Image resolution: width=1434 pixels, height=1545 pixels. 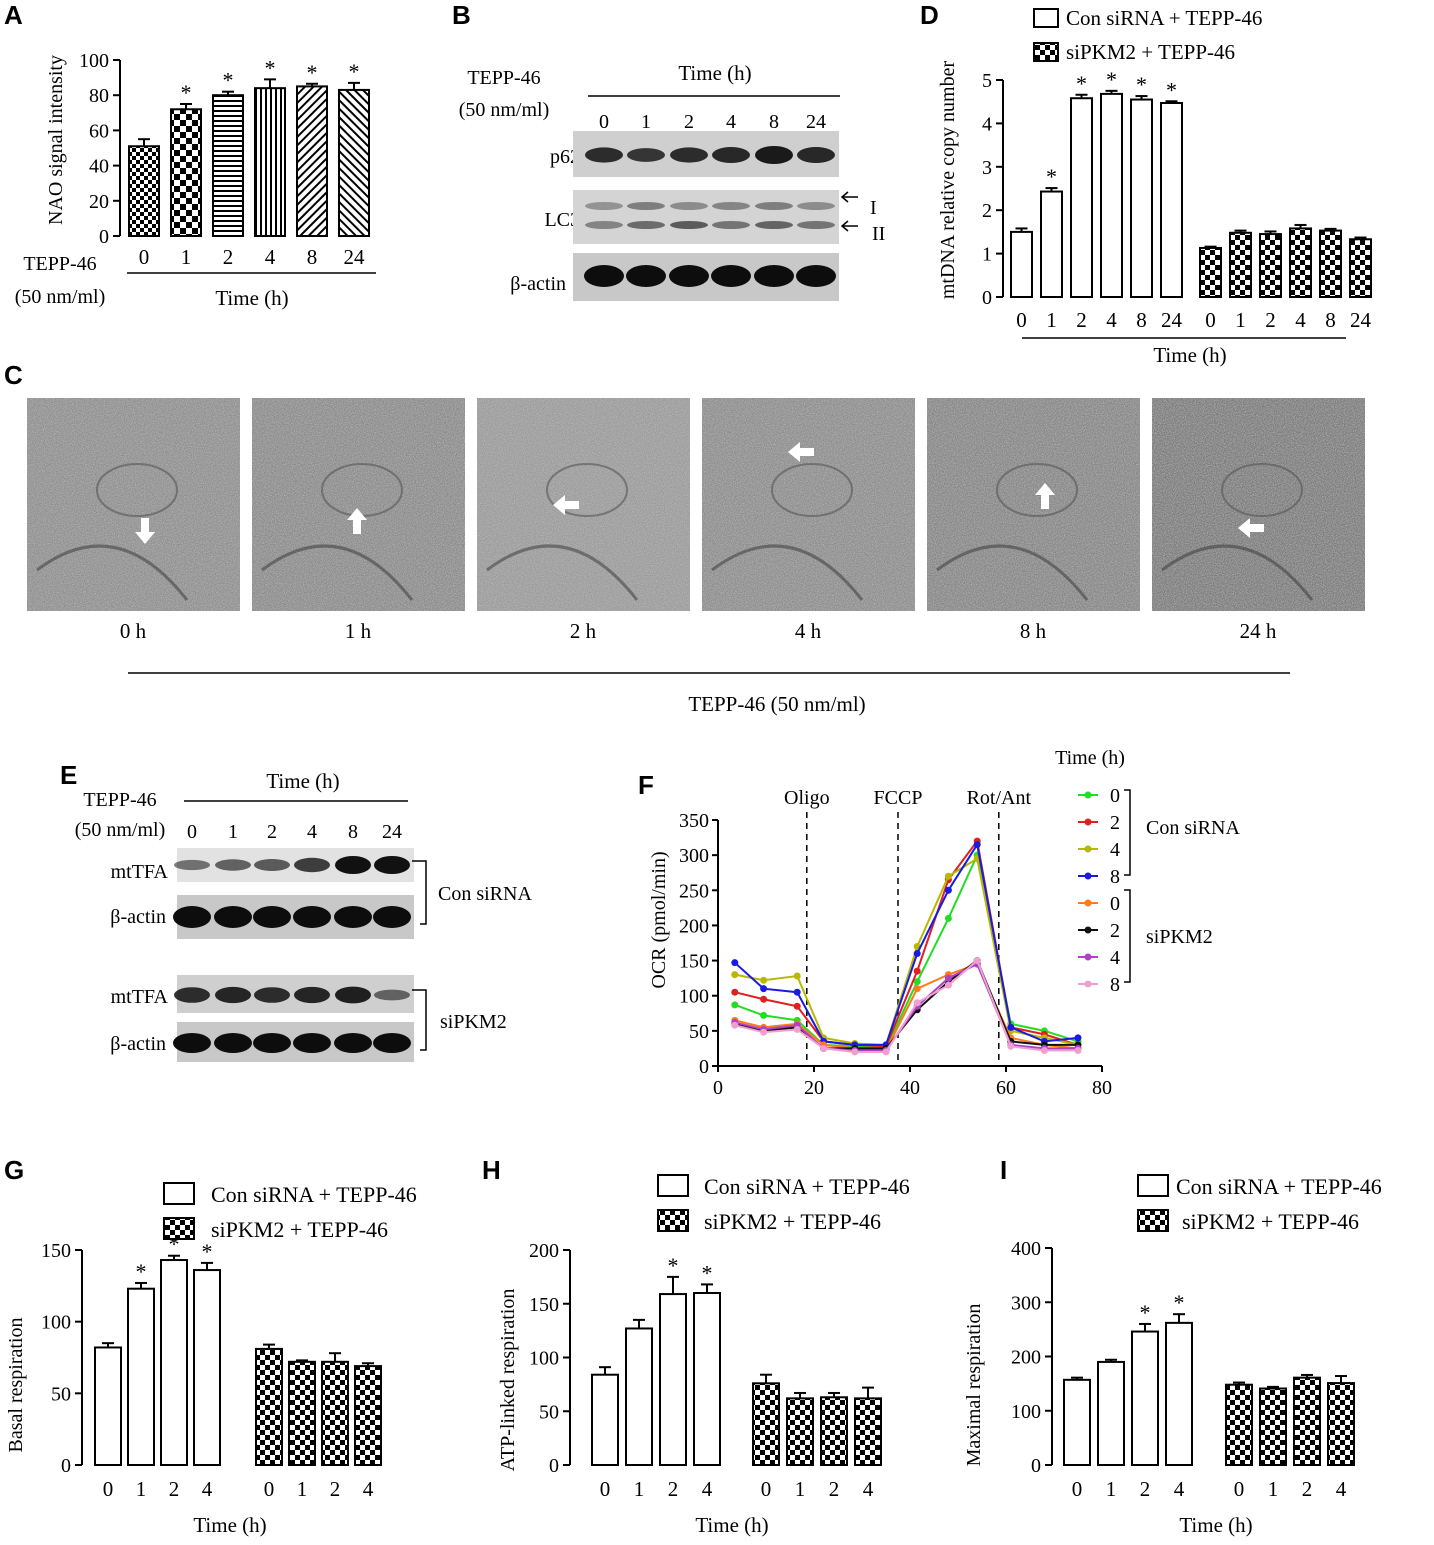 What do you see at coordinates (646, 785) in the screenshot?
I see `panel-label-f: F` at bounding box center [646, 785].